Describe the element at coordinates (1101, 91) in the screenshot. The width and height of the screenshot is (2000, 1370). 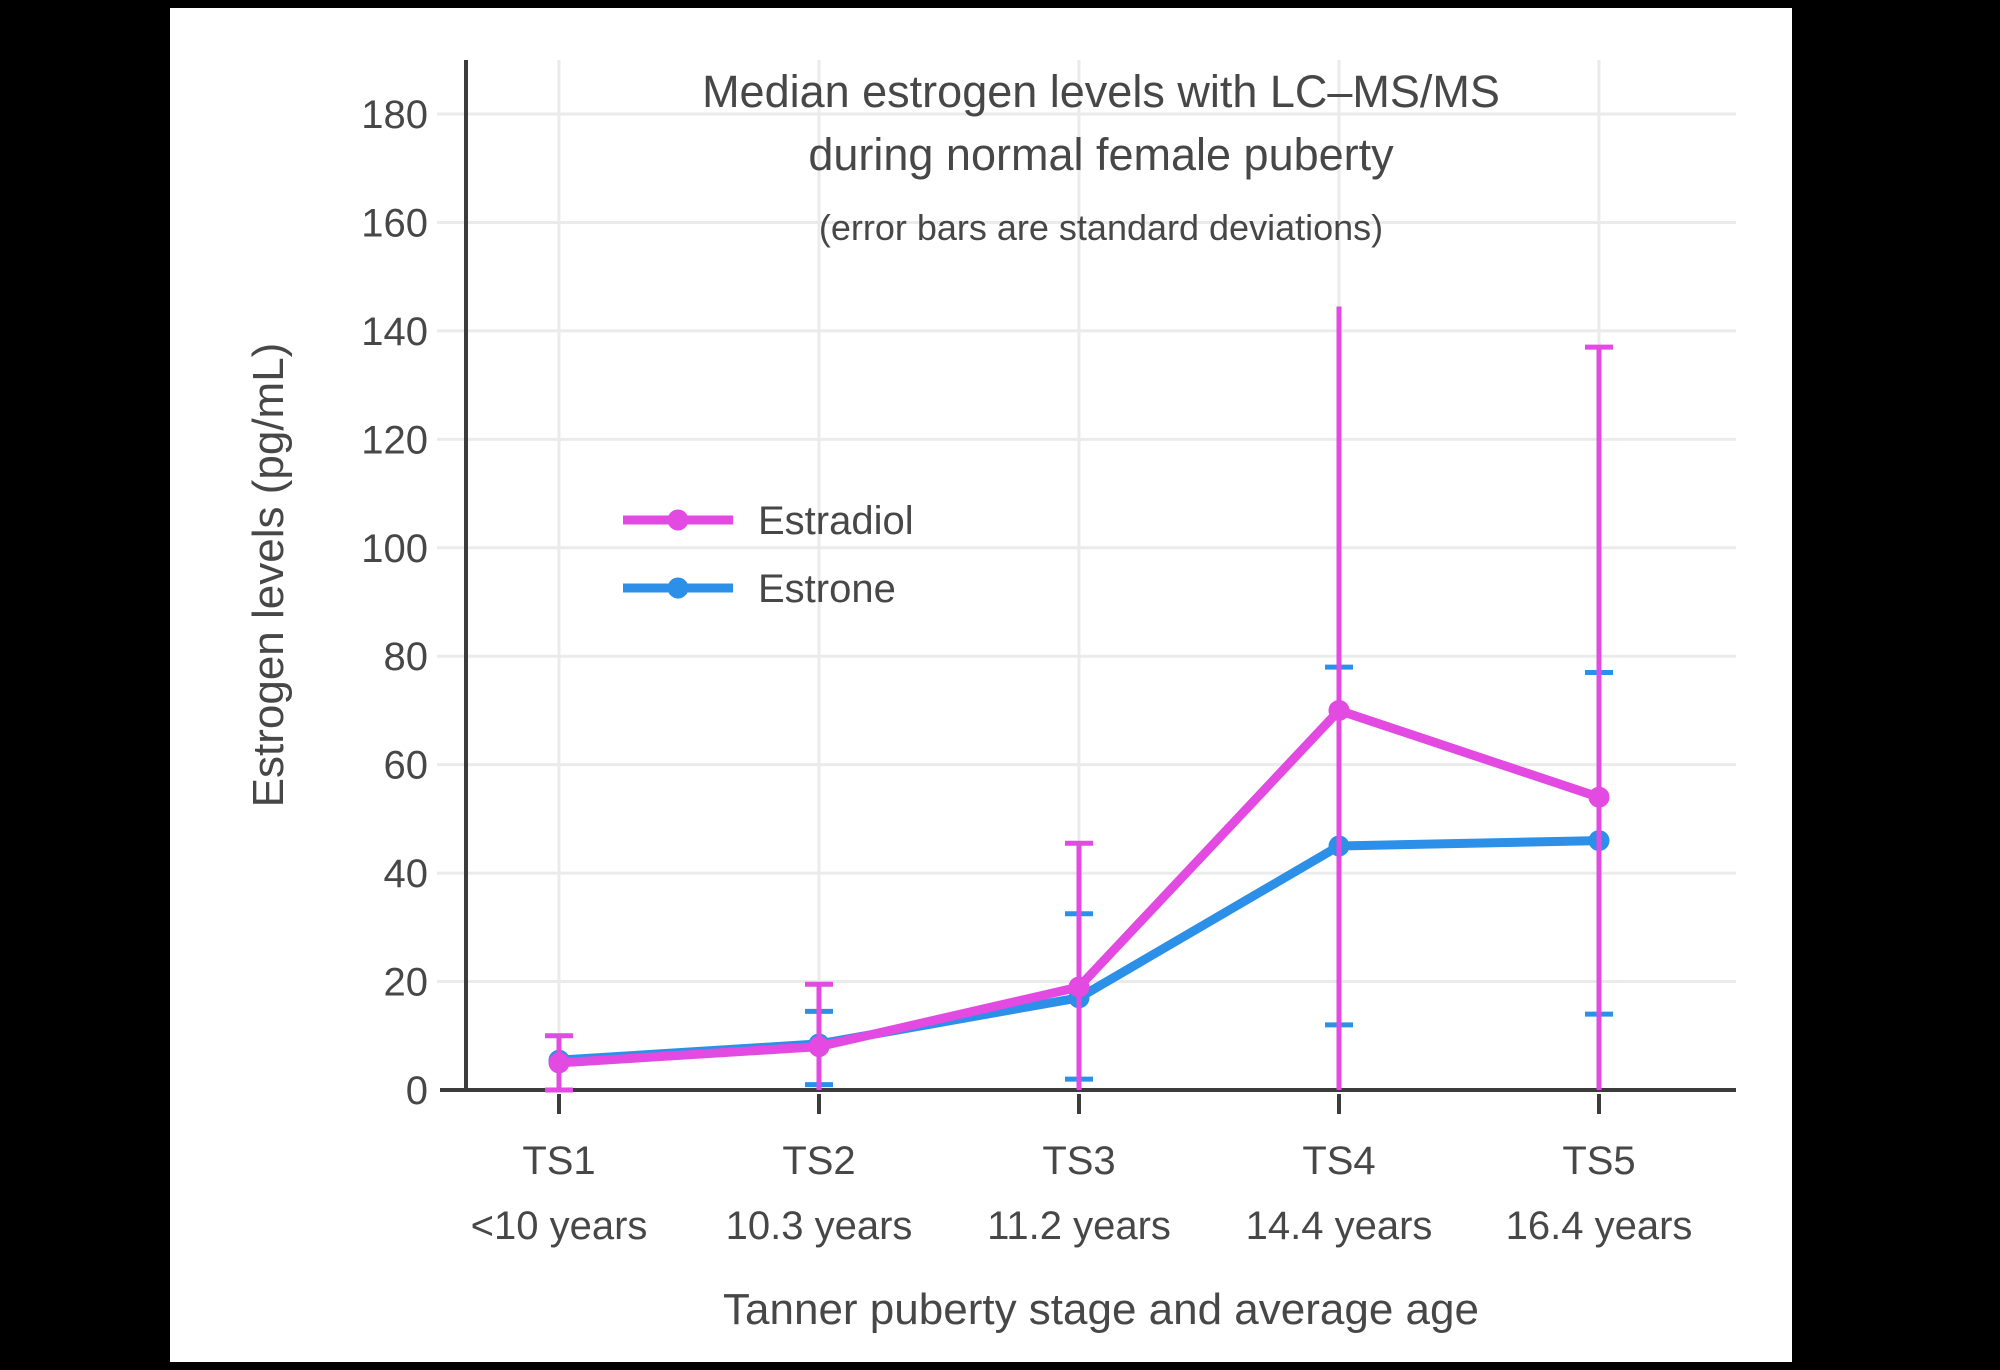
I see `chart-title-line1: Median estrogen levels with LC–MS/MS` at that location.